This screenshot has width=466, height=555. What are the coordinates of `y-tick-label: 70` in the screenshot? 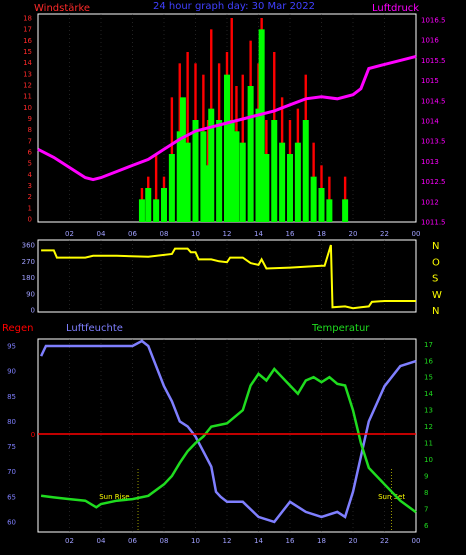 It's located at (11, 472).